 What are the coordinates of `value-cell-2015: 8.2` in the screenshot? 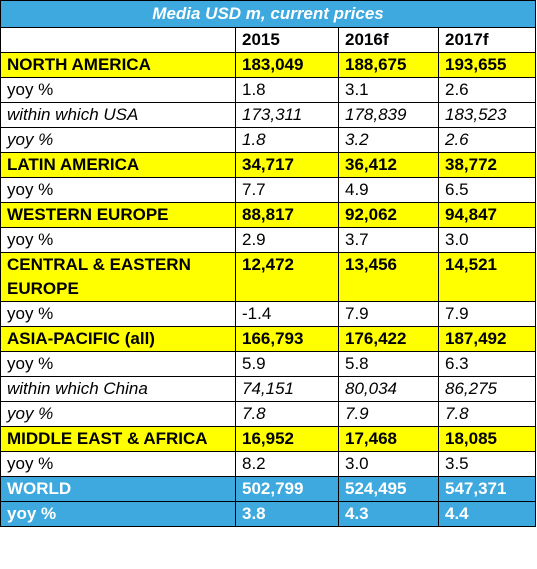 It's located at (287, 464).